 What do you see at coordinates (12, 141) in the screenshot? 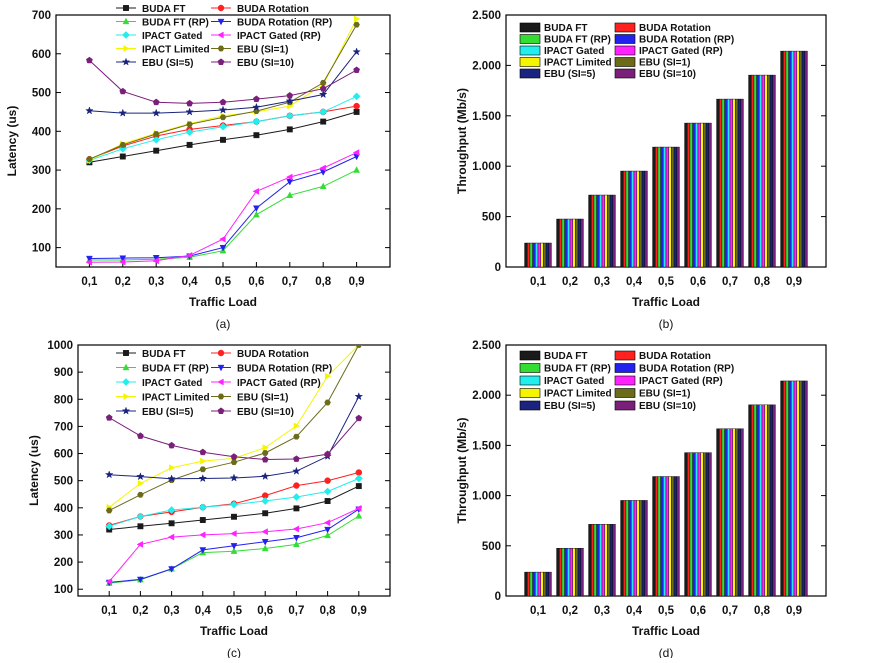
I see `y-axis-label: Latency (us)` at bounding box center [12, 141].